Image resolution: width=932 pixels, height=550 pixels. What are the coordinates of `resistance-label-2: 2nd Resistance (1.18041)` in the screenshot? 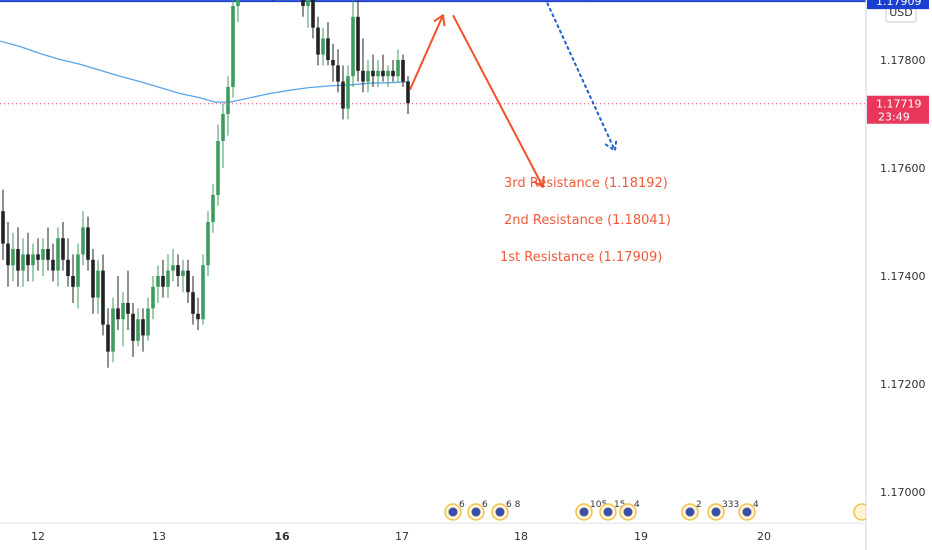 It's located at (587, 220).